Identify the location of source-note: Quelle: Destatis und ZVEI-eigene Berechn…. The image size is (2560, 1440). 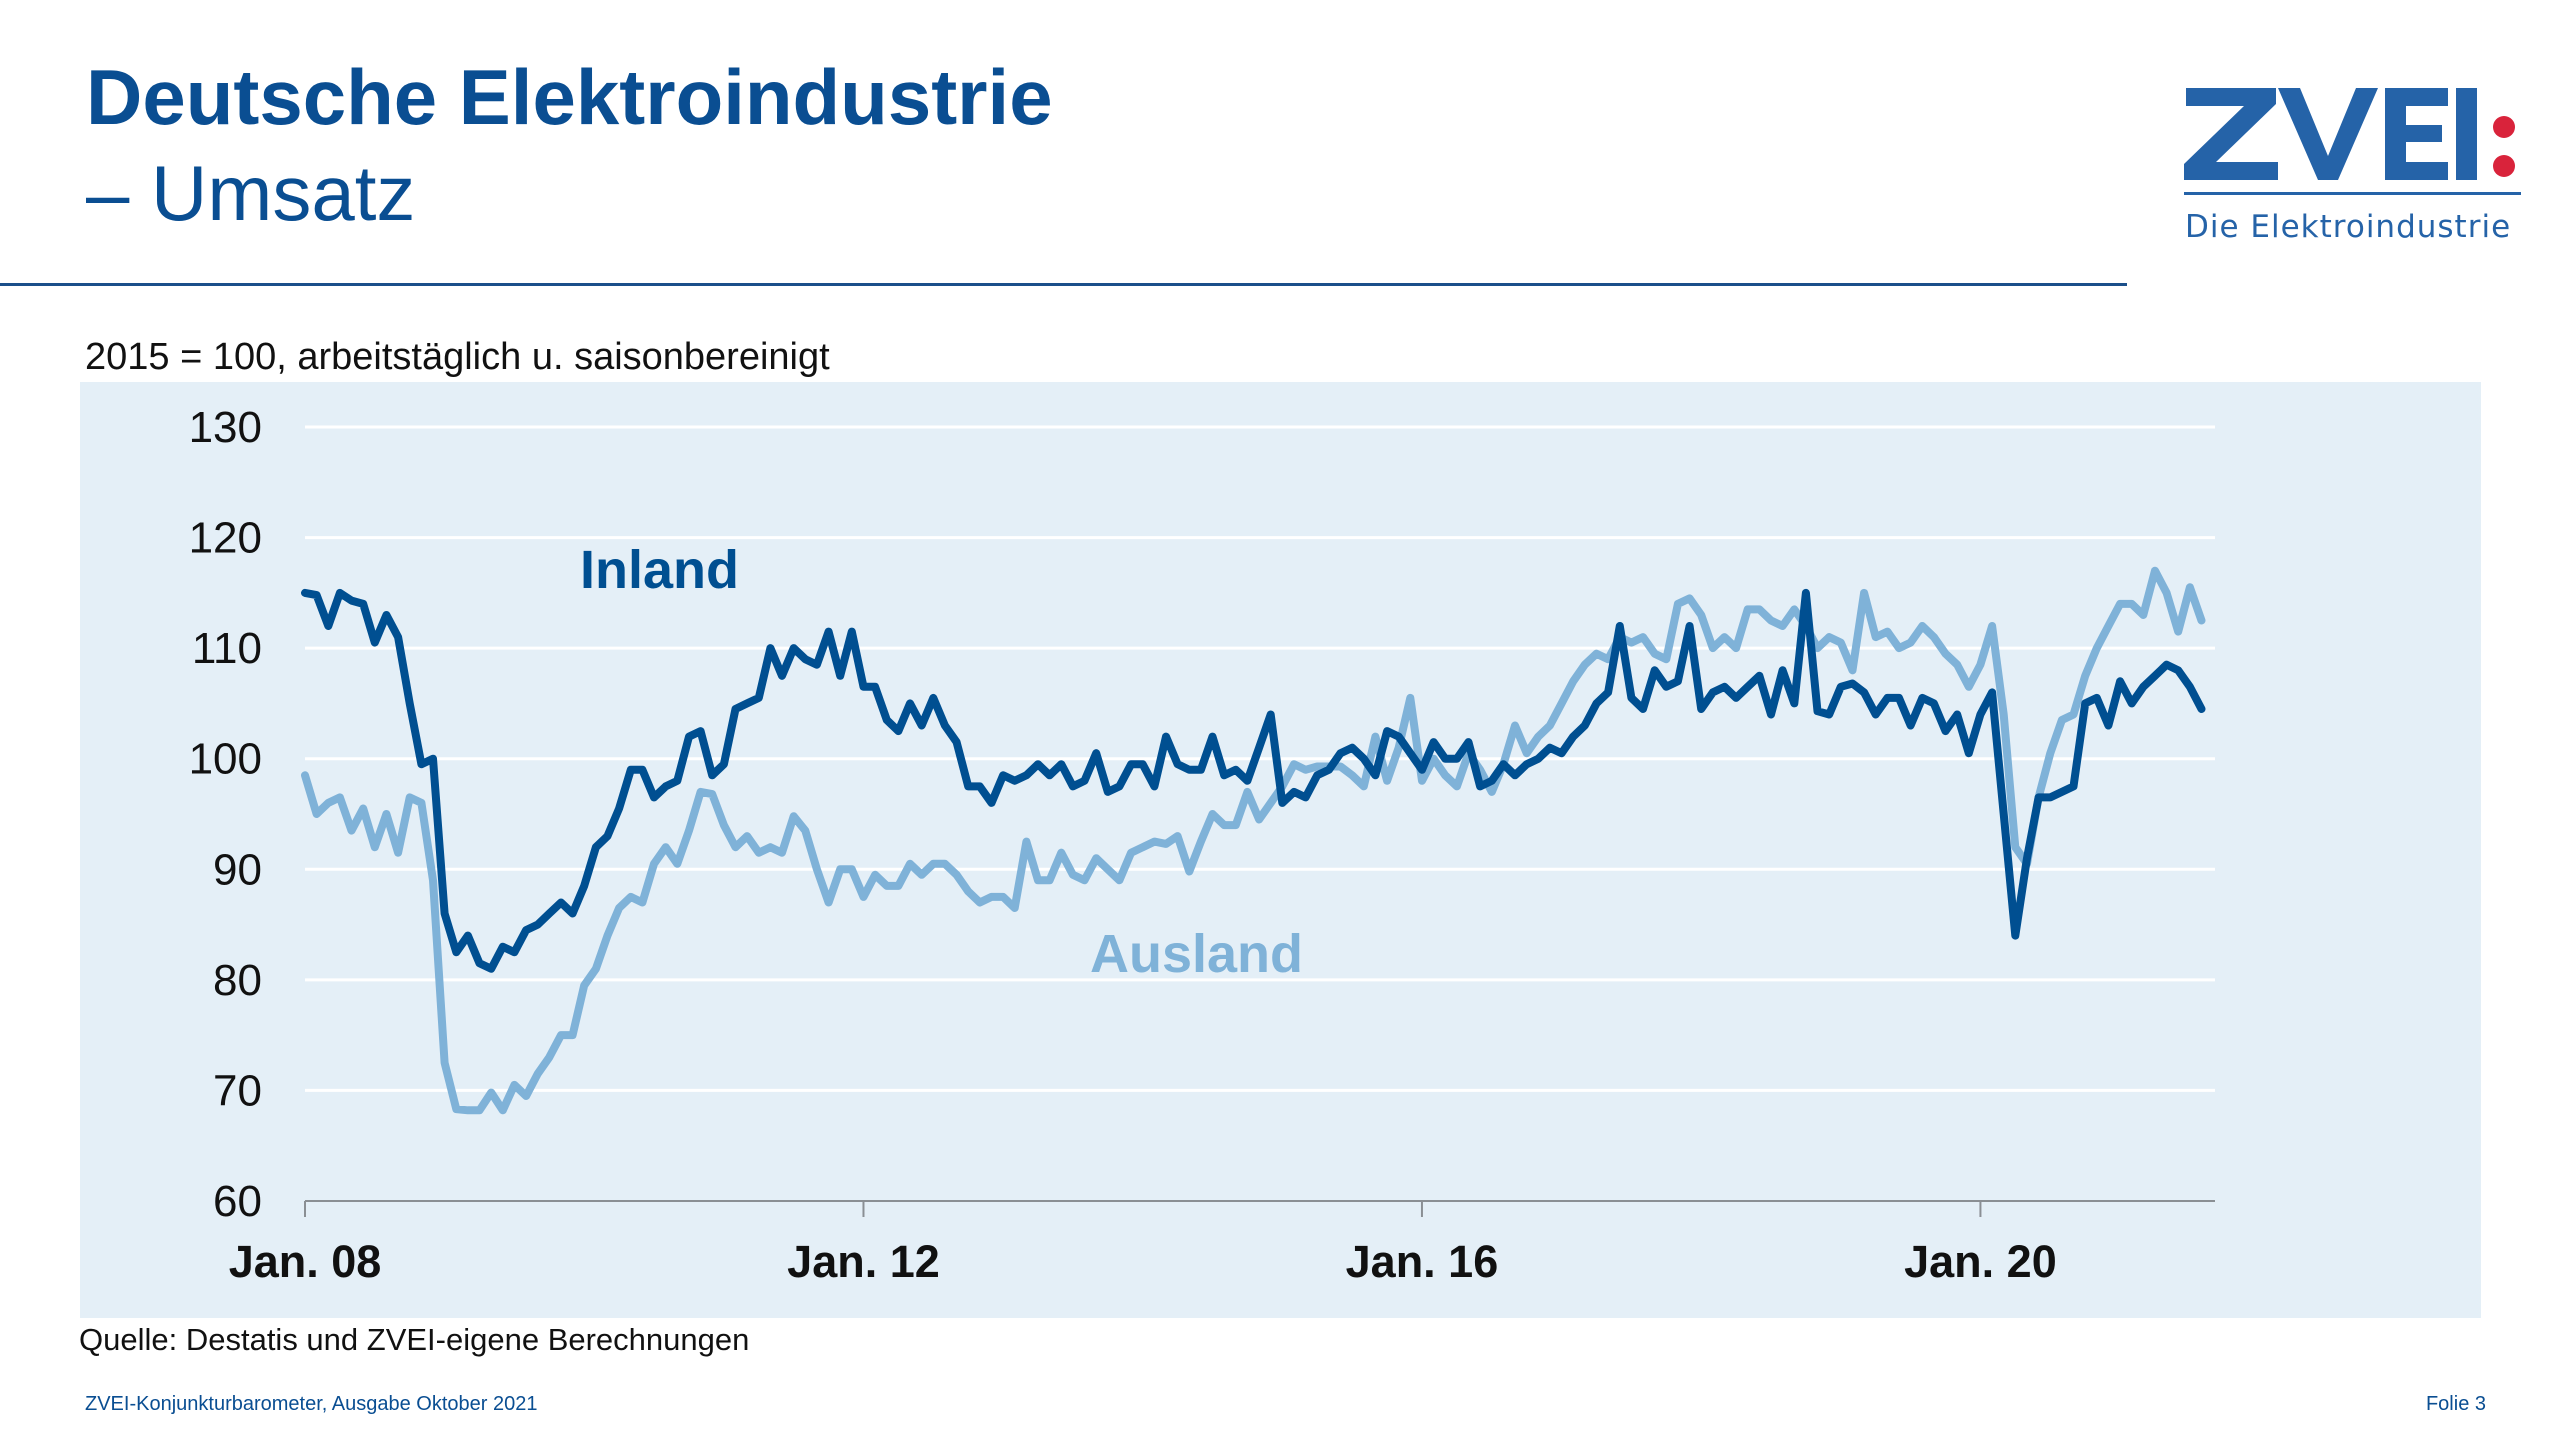
(414, 1339).